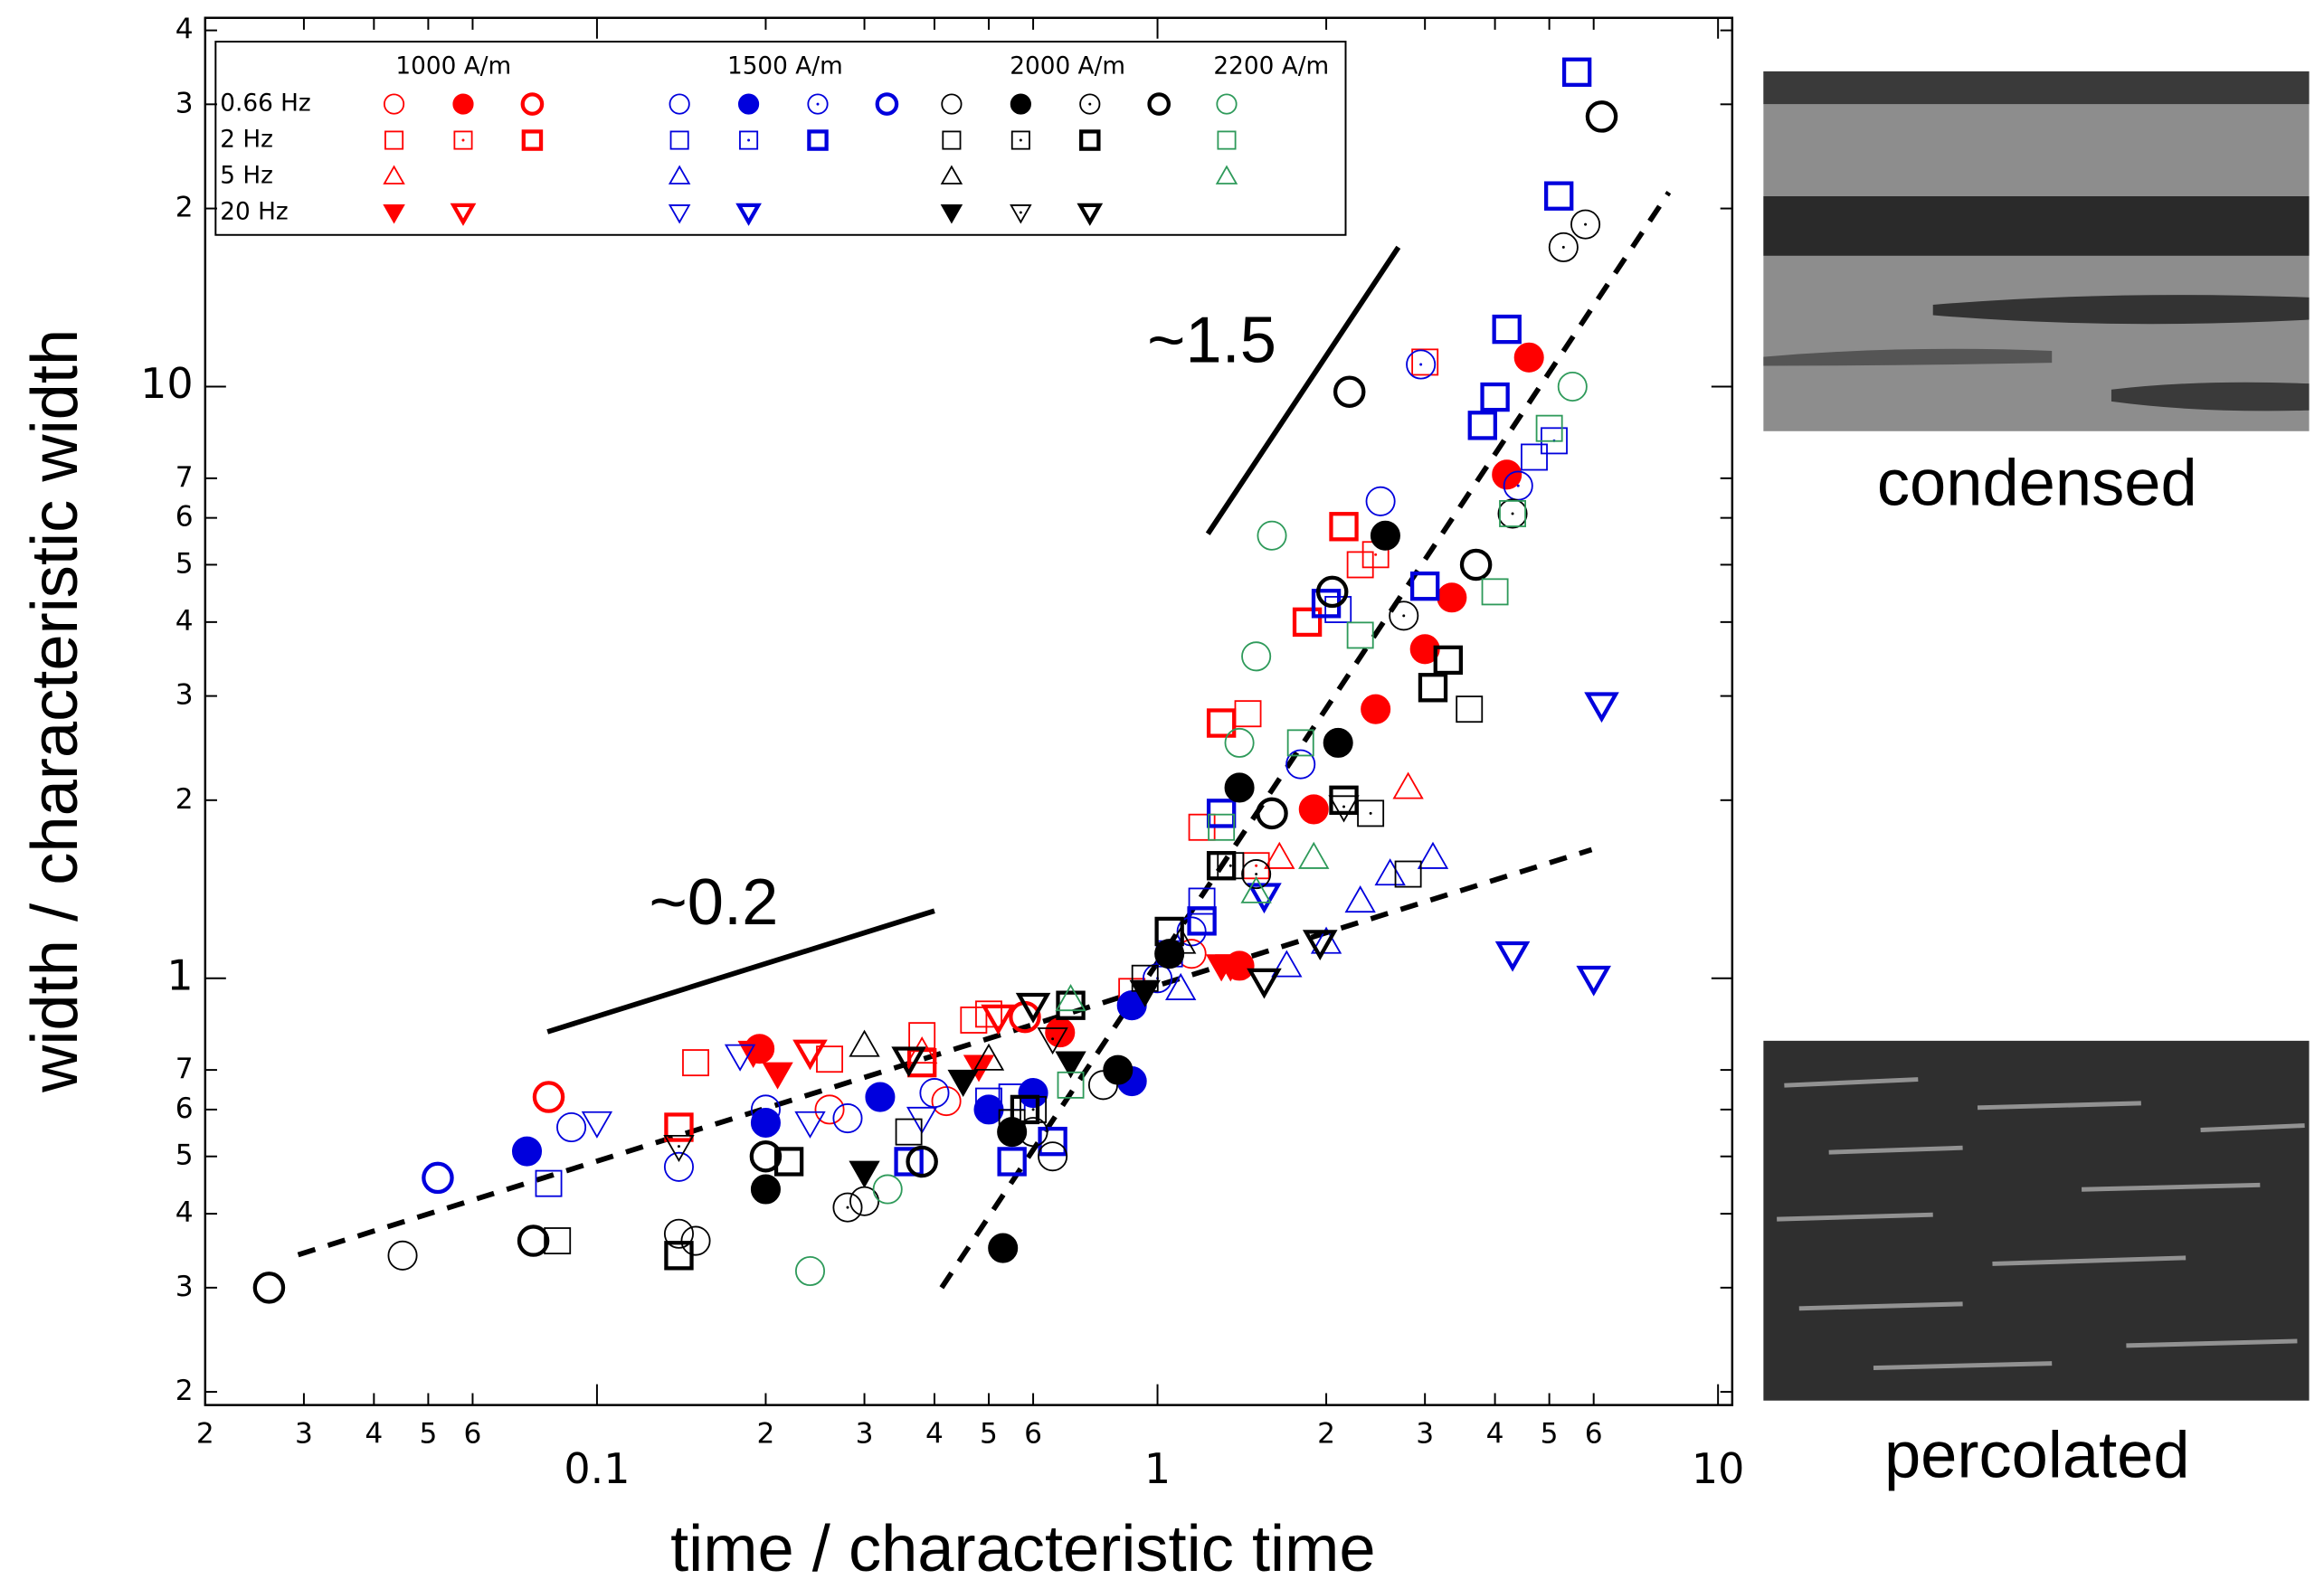 This screenshot has width=2324, height=1579. I want to click on y-tick-label: 6, so click(184, 518).